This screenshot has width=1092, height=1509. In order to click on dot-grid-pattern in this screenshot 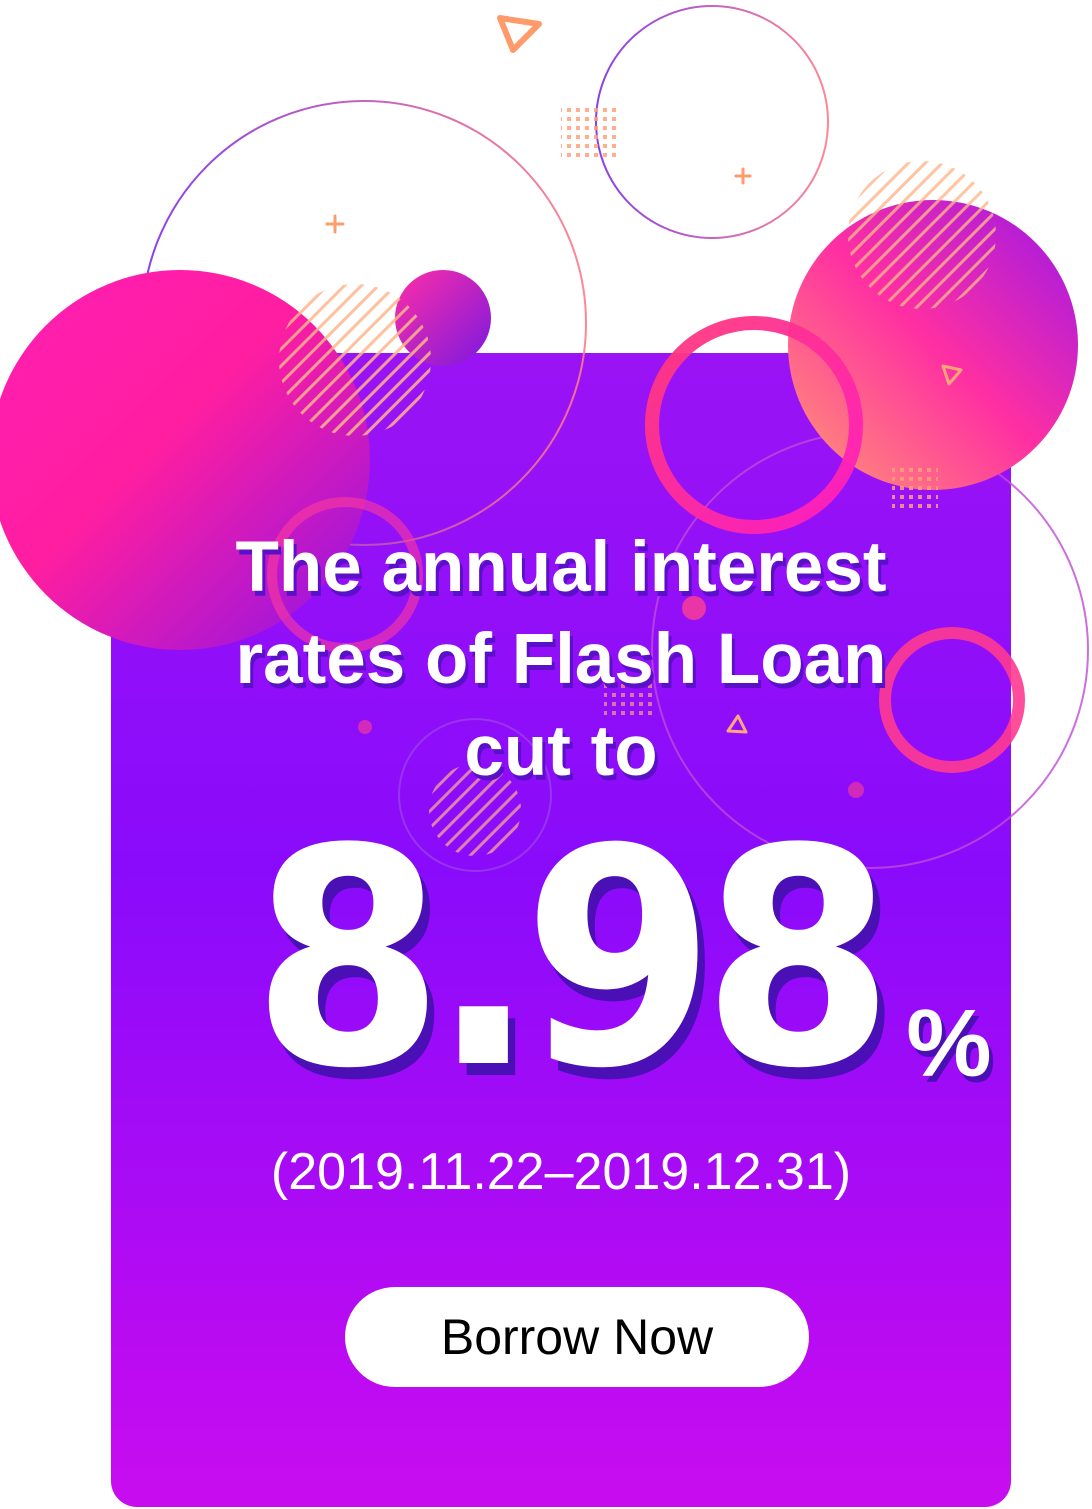, I will do `click(590, 134)`.